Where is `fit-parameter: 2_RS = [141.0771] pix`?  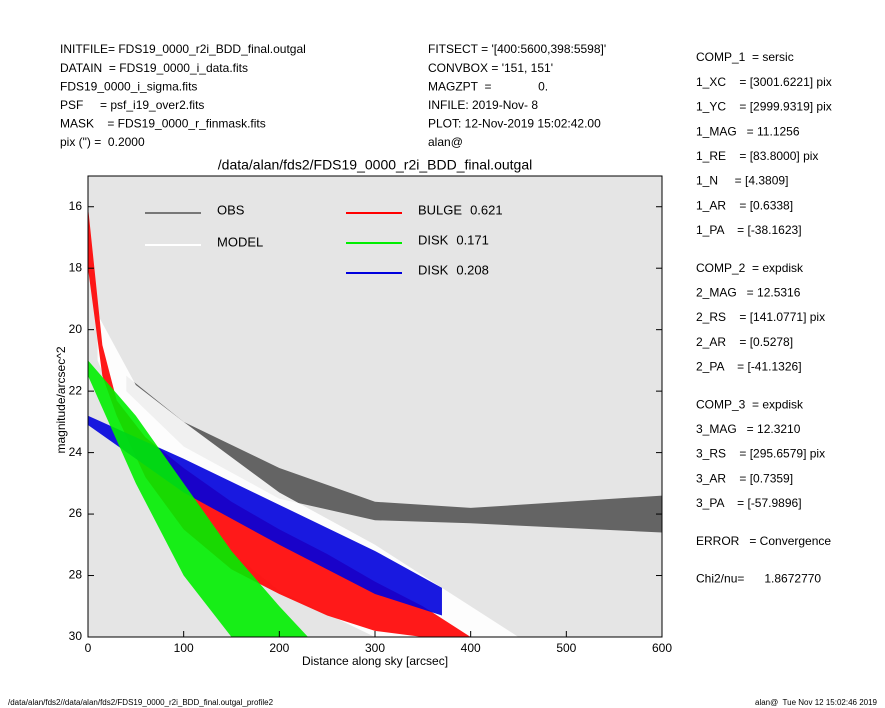 fit-parameter: 2_RS = [141.0771] pix is located at coordinates (760, 317).